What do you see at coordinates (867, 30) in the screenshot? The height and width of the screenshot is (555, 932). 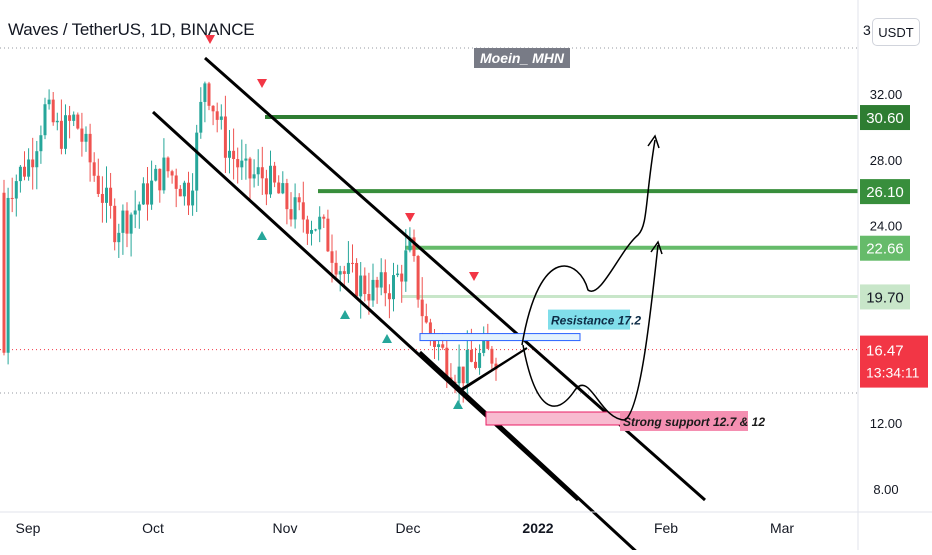 I see `currency-partial: 3` at bounding box center [867, 30].